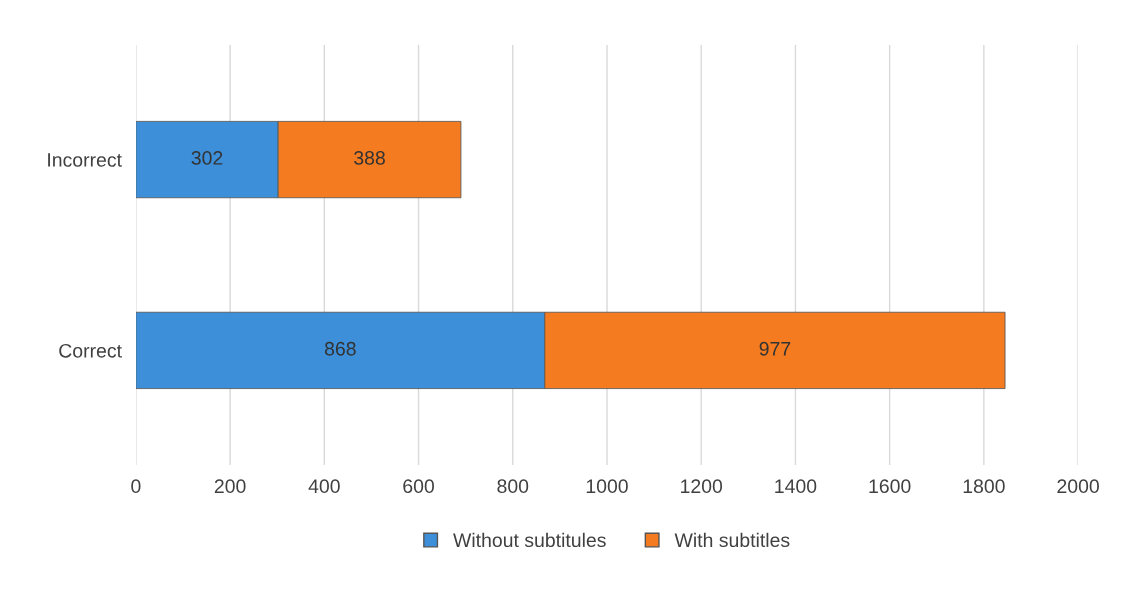 The height and width of the screenshot is (593, 1123). I want to click on data-label: 302, so click(207, 158).